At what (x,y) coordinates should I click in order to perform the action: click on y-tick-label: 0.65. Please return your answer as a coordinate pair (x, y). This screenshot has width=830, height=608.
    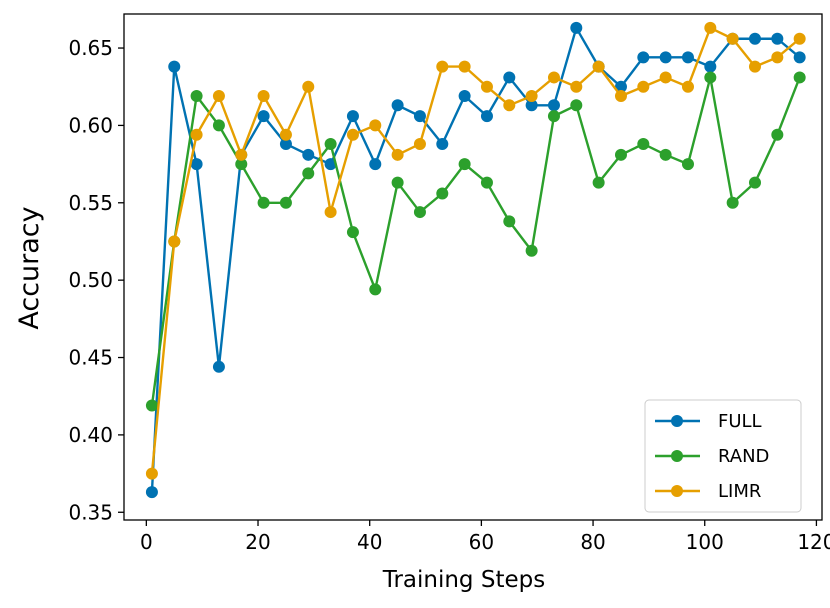
    Looking at the image, I should click on (90, 48).